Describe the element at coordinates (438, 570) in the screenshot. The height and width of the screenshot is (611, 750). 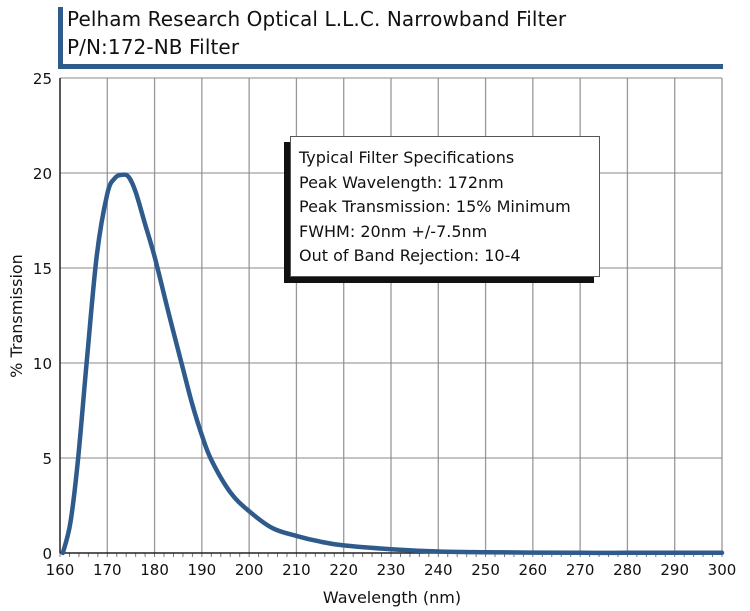
I see `x-tick-label: 240` at that location.